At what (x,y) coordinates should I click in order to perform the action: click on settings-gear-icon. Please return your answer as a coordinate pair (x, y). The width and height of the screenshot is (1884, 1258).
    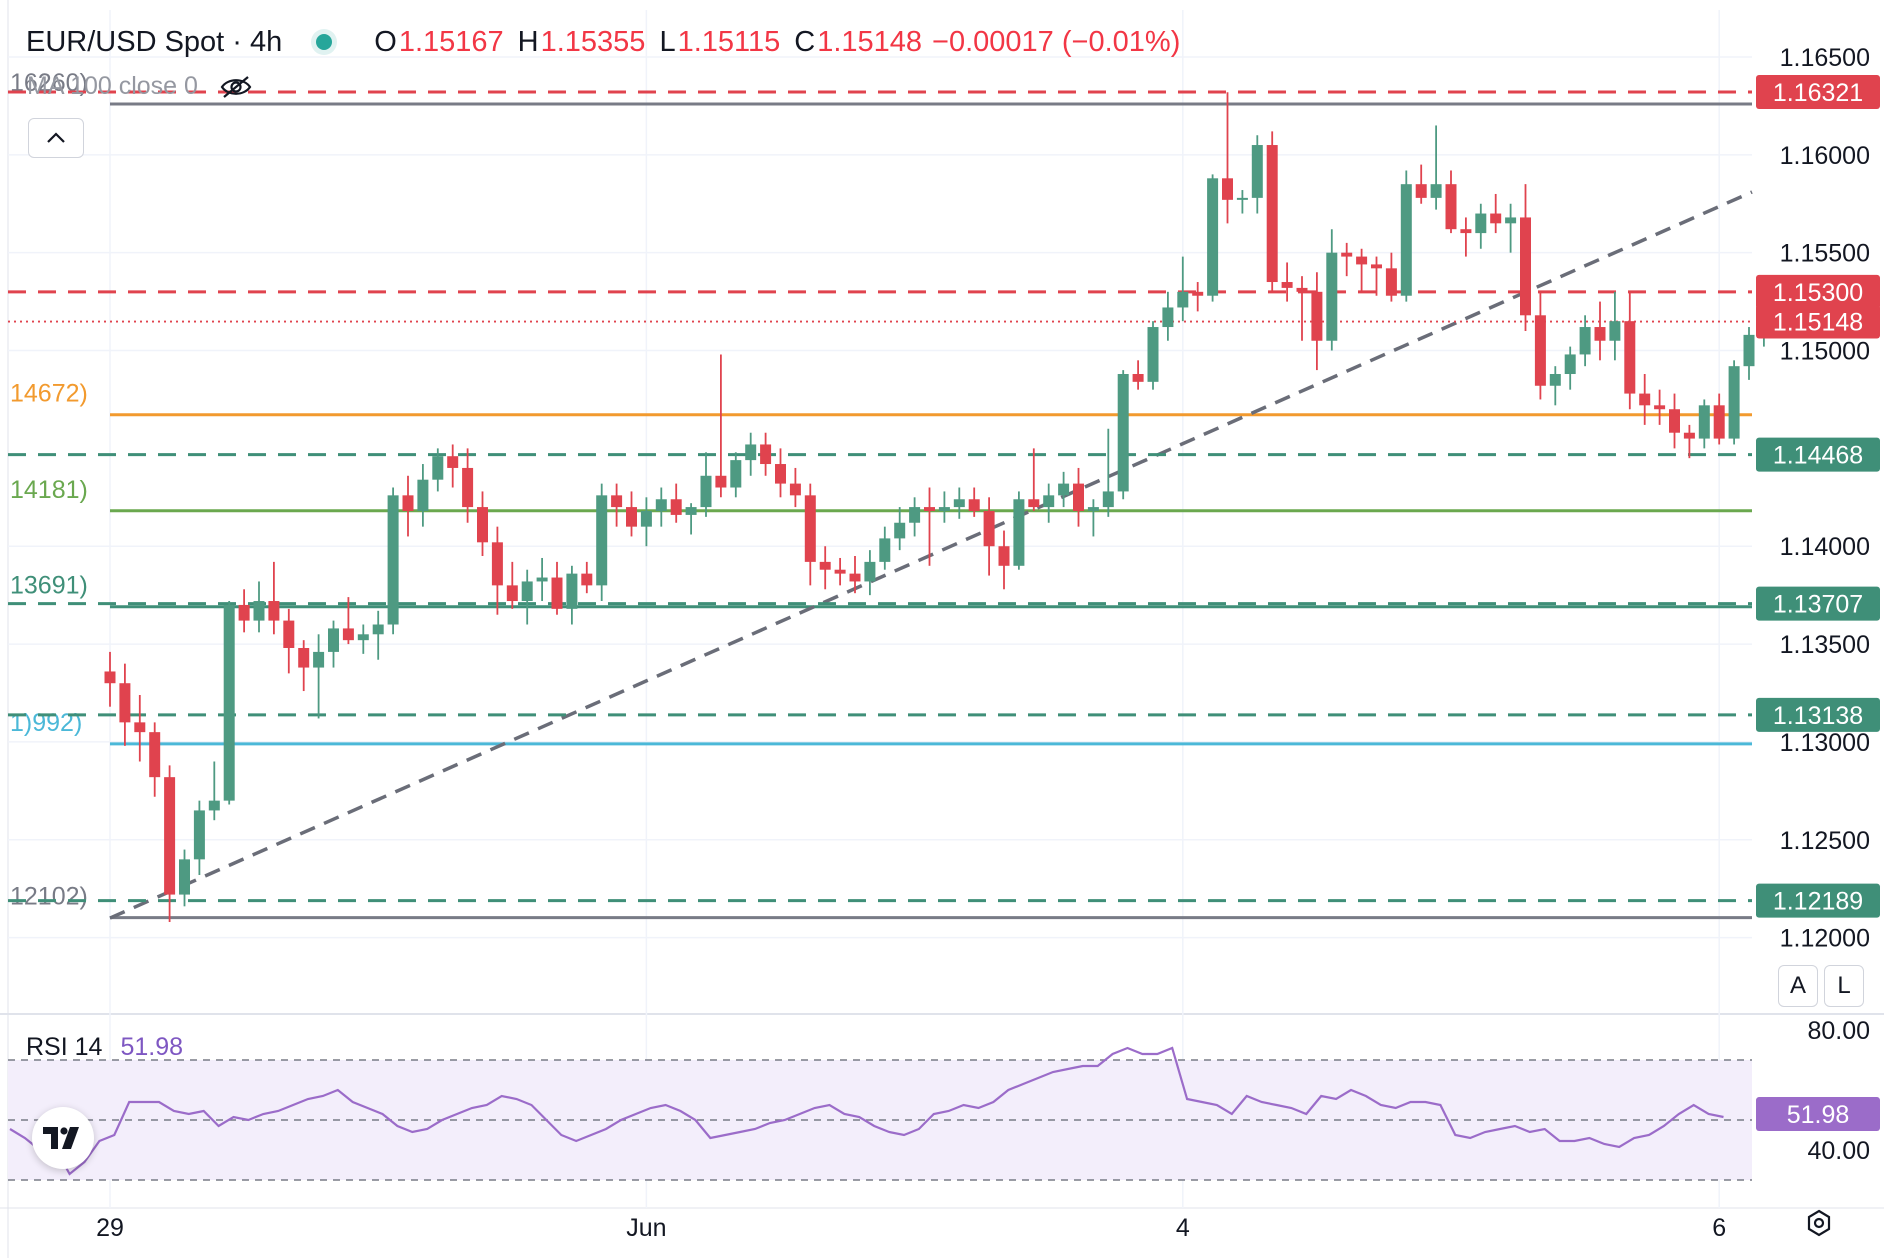
    Looking at the image, I should click on (1819, 1223).